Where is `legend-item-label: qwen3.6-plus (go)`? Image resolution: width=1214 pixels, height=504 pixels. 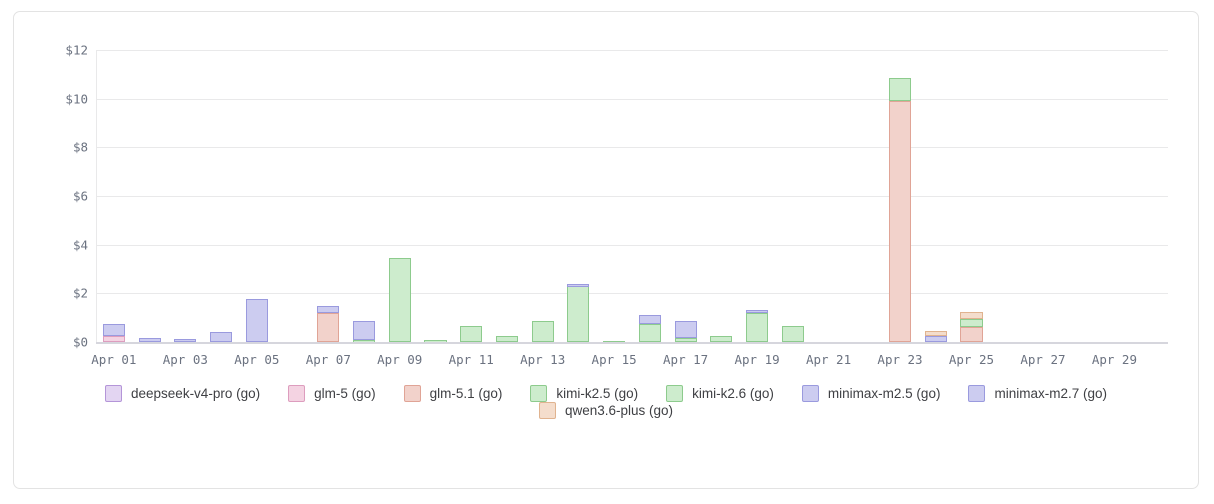 legend-item-label: qwen3.6-plus (go) is located at coordinates (619, 410).